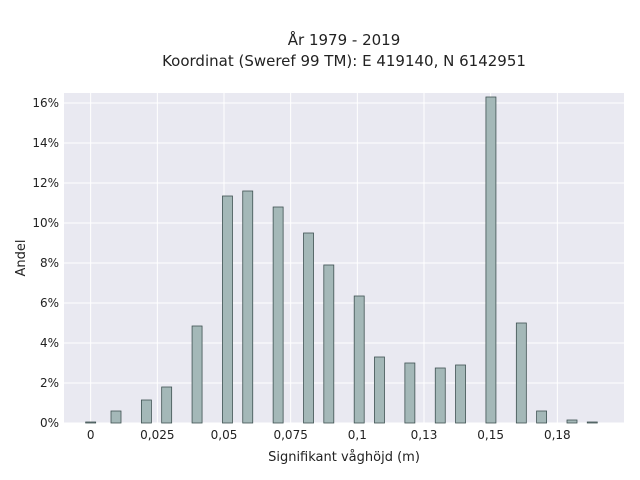  Describe the element at coordinates (290, 435) in the screenshot. I see `x-tick-label: 0,075` at that location.